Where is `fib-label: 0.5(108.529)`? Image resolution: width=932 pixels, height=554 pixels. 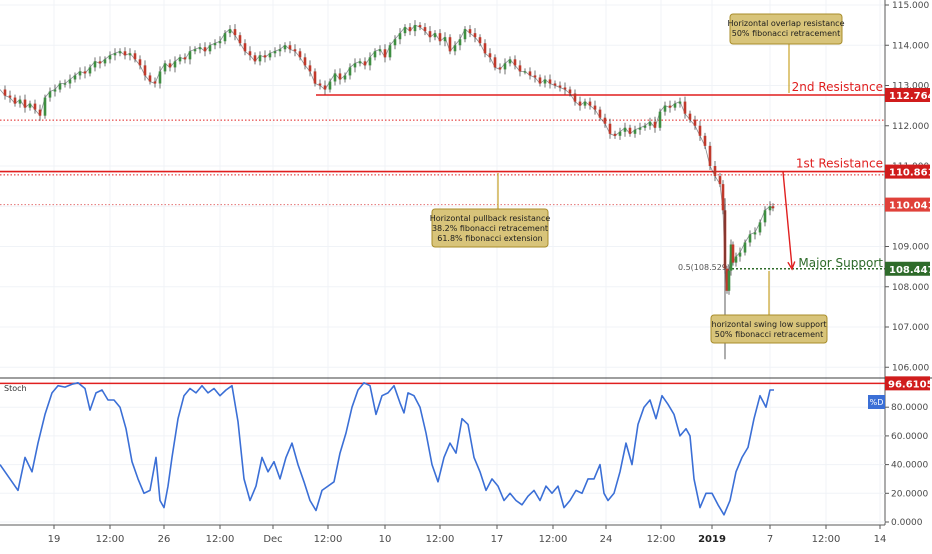
fib-label: 0.5(108.529) is located at coordinates (704, 267).